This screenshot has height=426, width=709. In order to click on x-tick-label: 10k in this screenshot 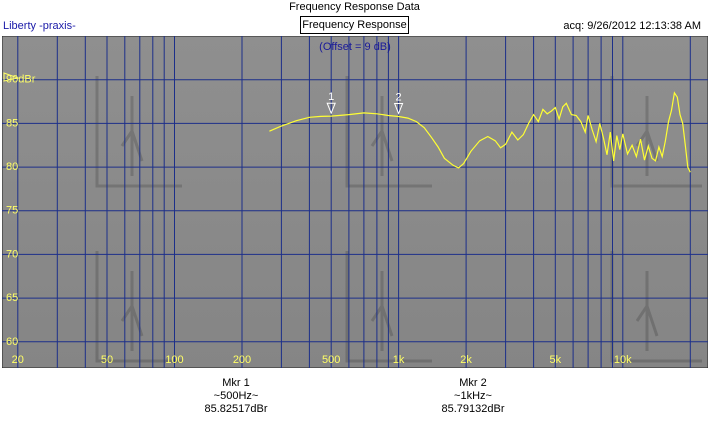, I will do `click(623, 360)`.